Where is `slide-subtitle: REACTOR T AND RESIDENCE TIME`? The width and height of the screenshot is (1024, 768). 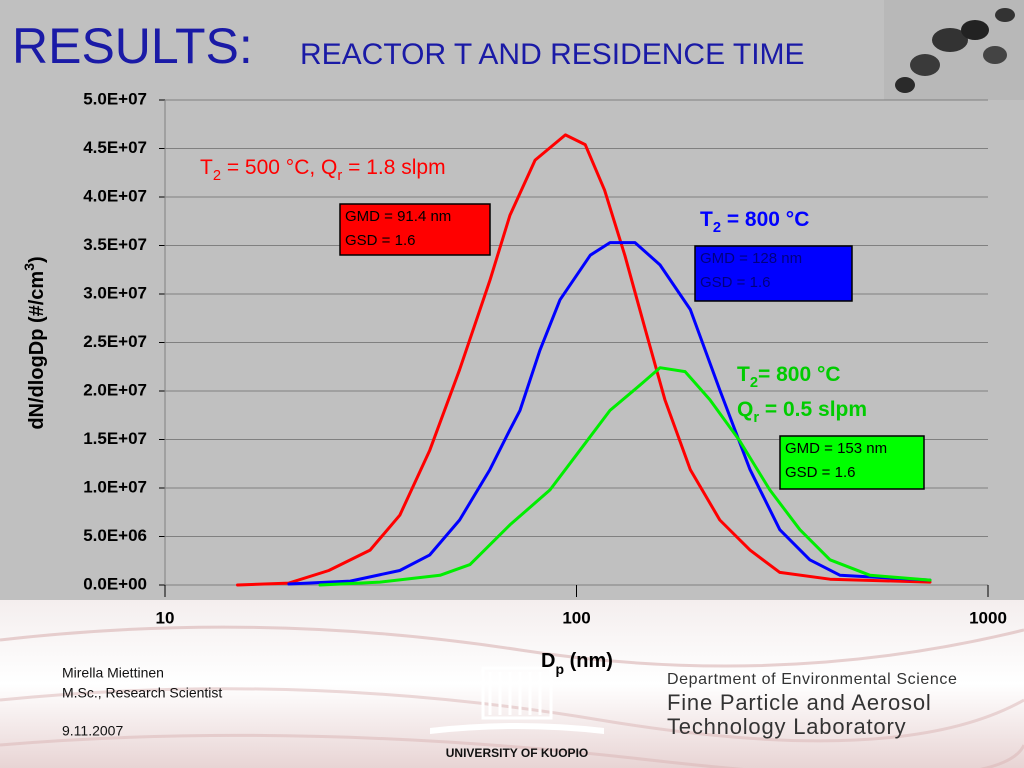
slide-subtitle: REACTOR T AND RESIDENCE TIME is located at coordinates (552, 54).